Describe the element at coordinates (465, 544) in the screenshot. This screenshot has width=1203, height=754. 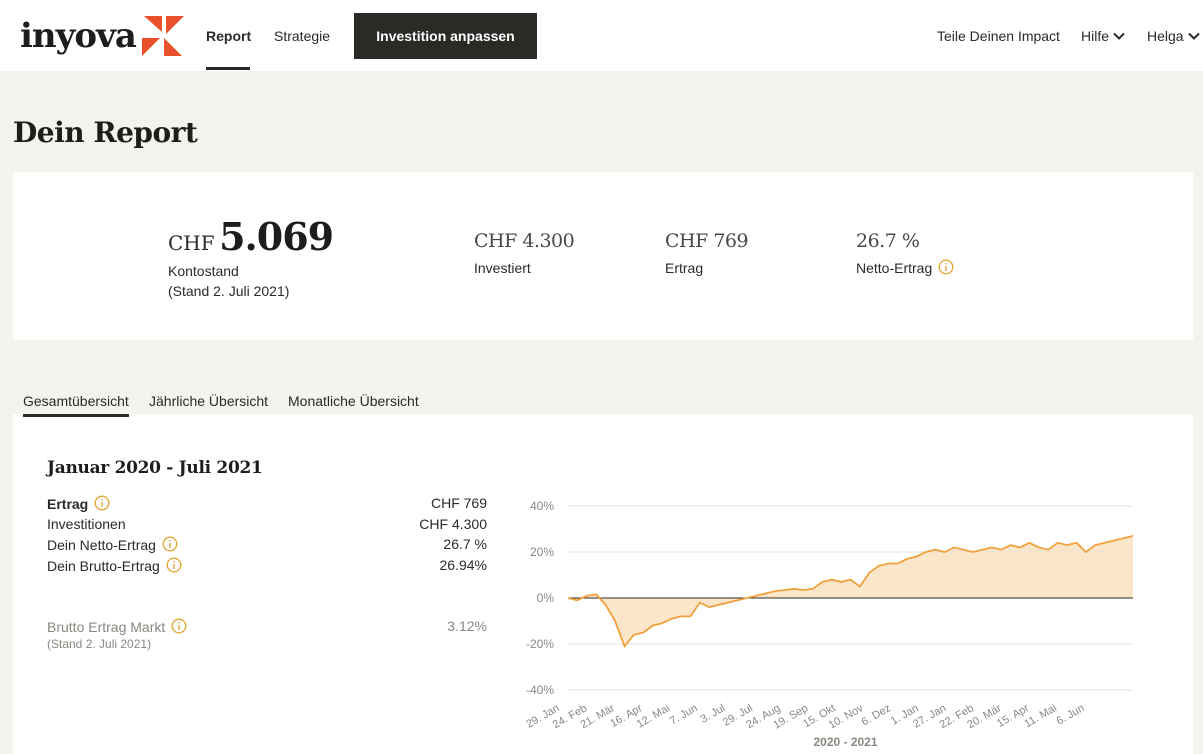
I see `row-netto-value: 26.7 %` at that location.